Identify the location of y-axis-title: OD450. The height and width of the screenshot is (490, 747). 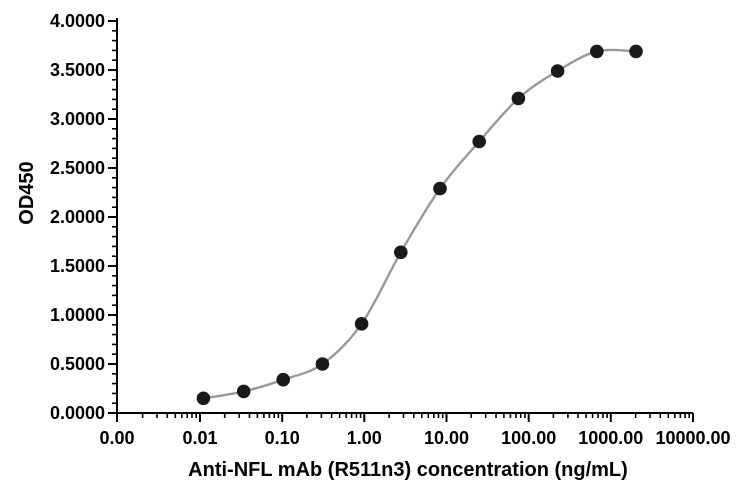
(27, 192).